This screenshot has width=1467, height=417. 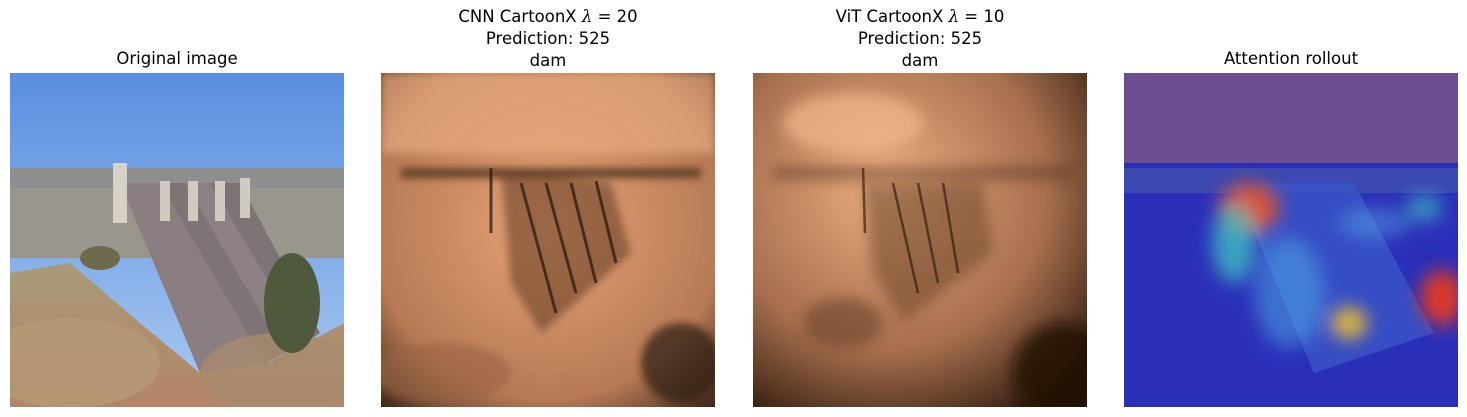 I want to click on panel-title: CNN CartoonX λ = 20, so click(x=548, y=17).